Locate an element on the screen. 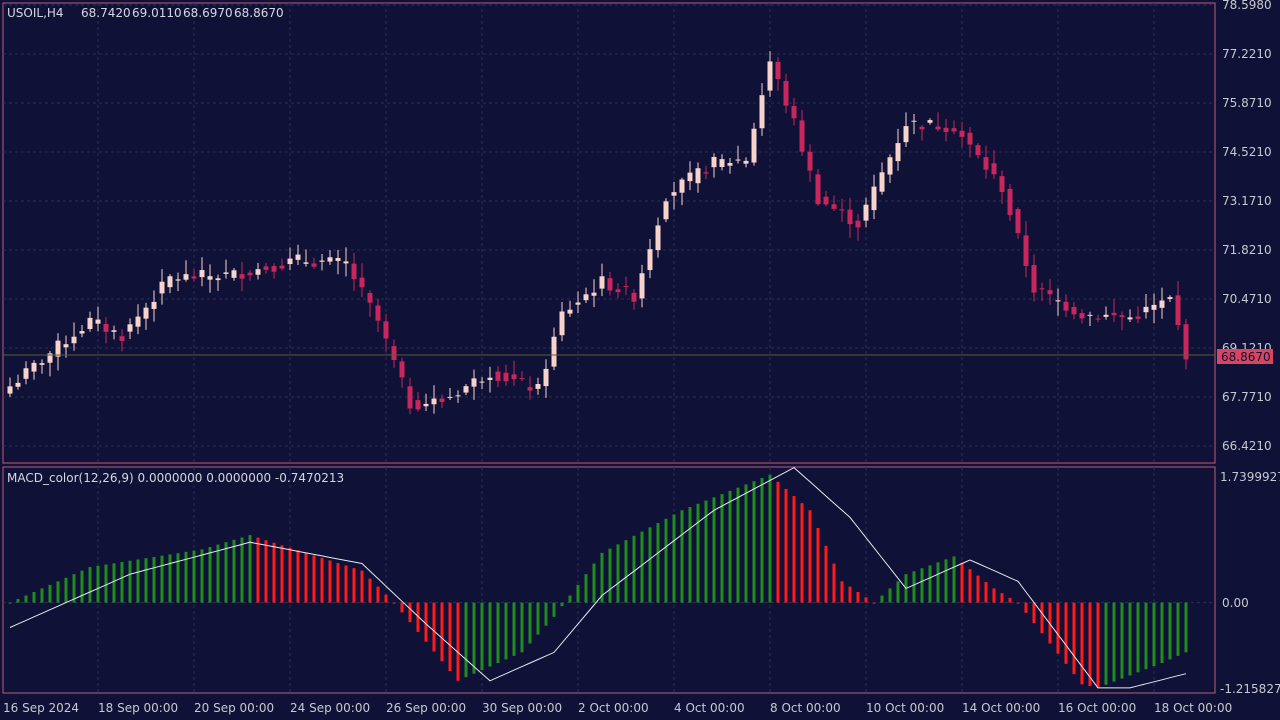  close-value: 68.8670 is located at coordinates (259, 13).